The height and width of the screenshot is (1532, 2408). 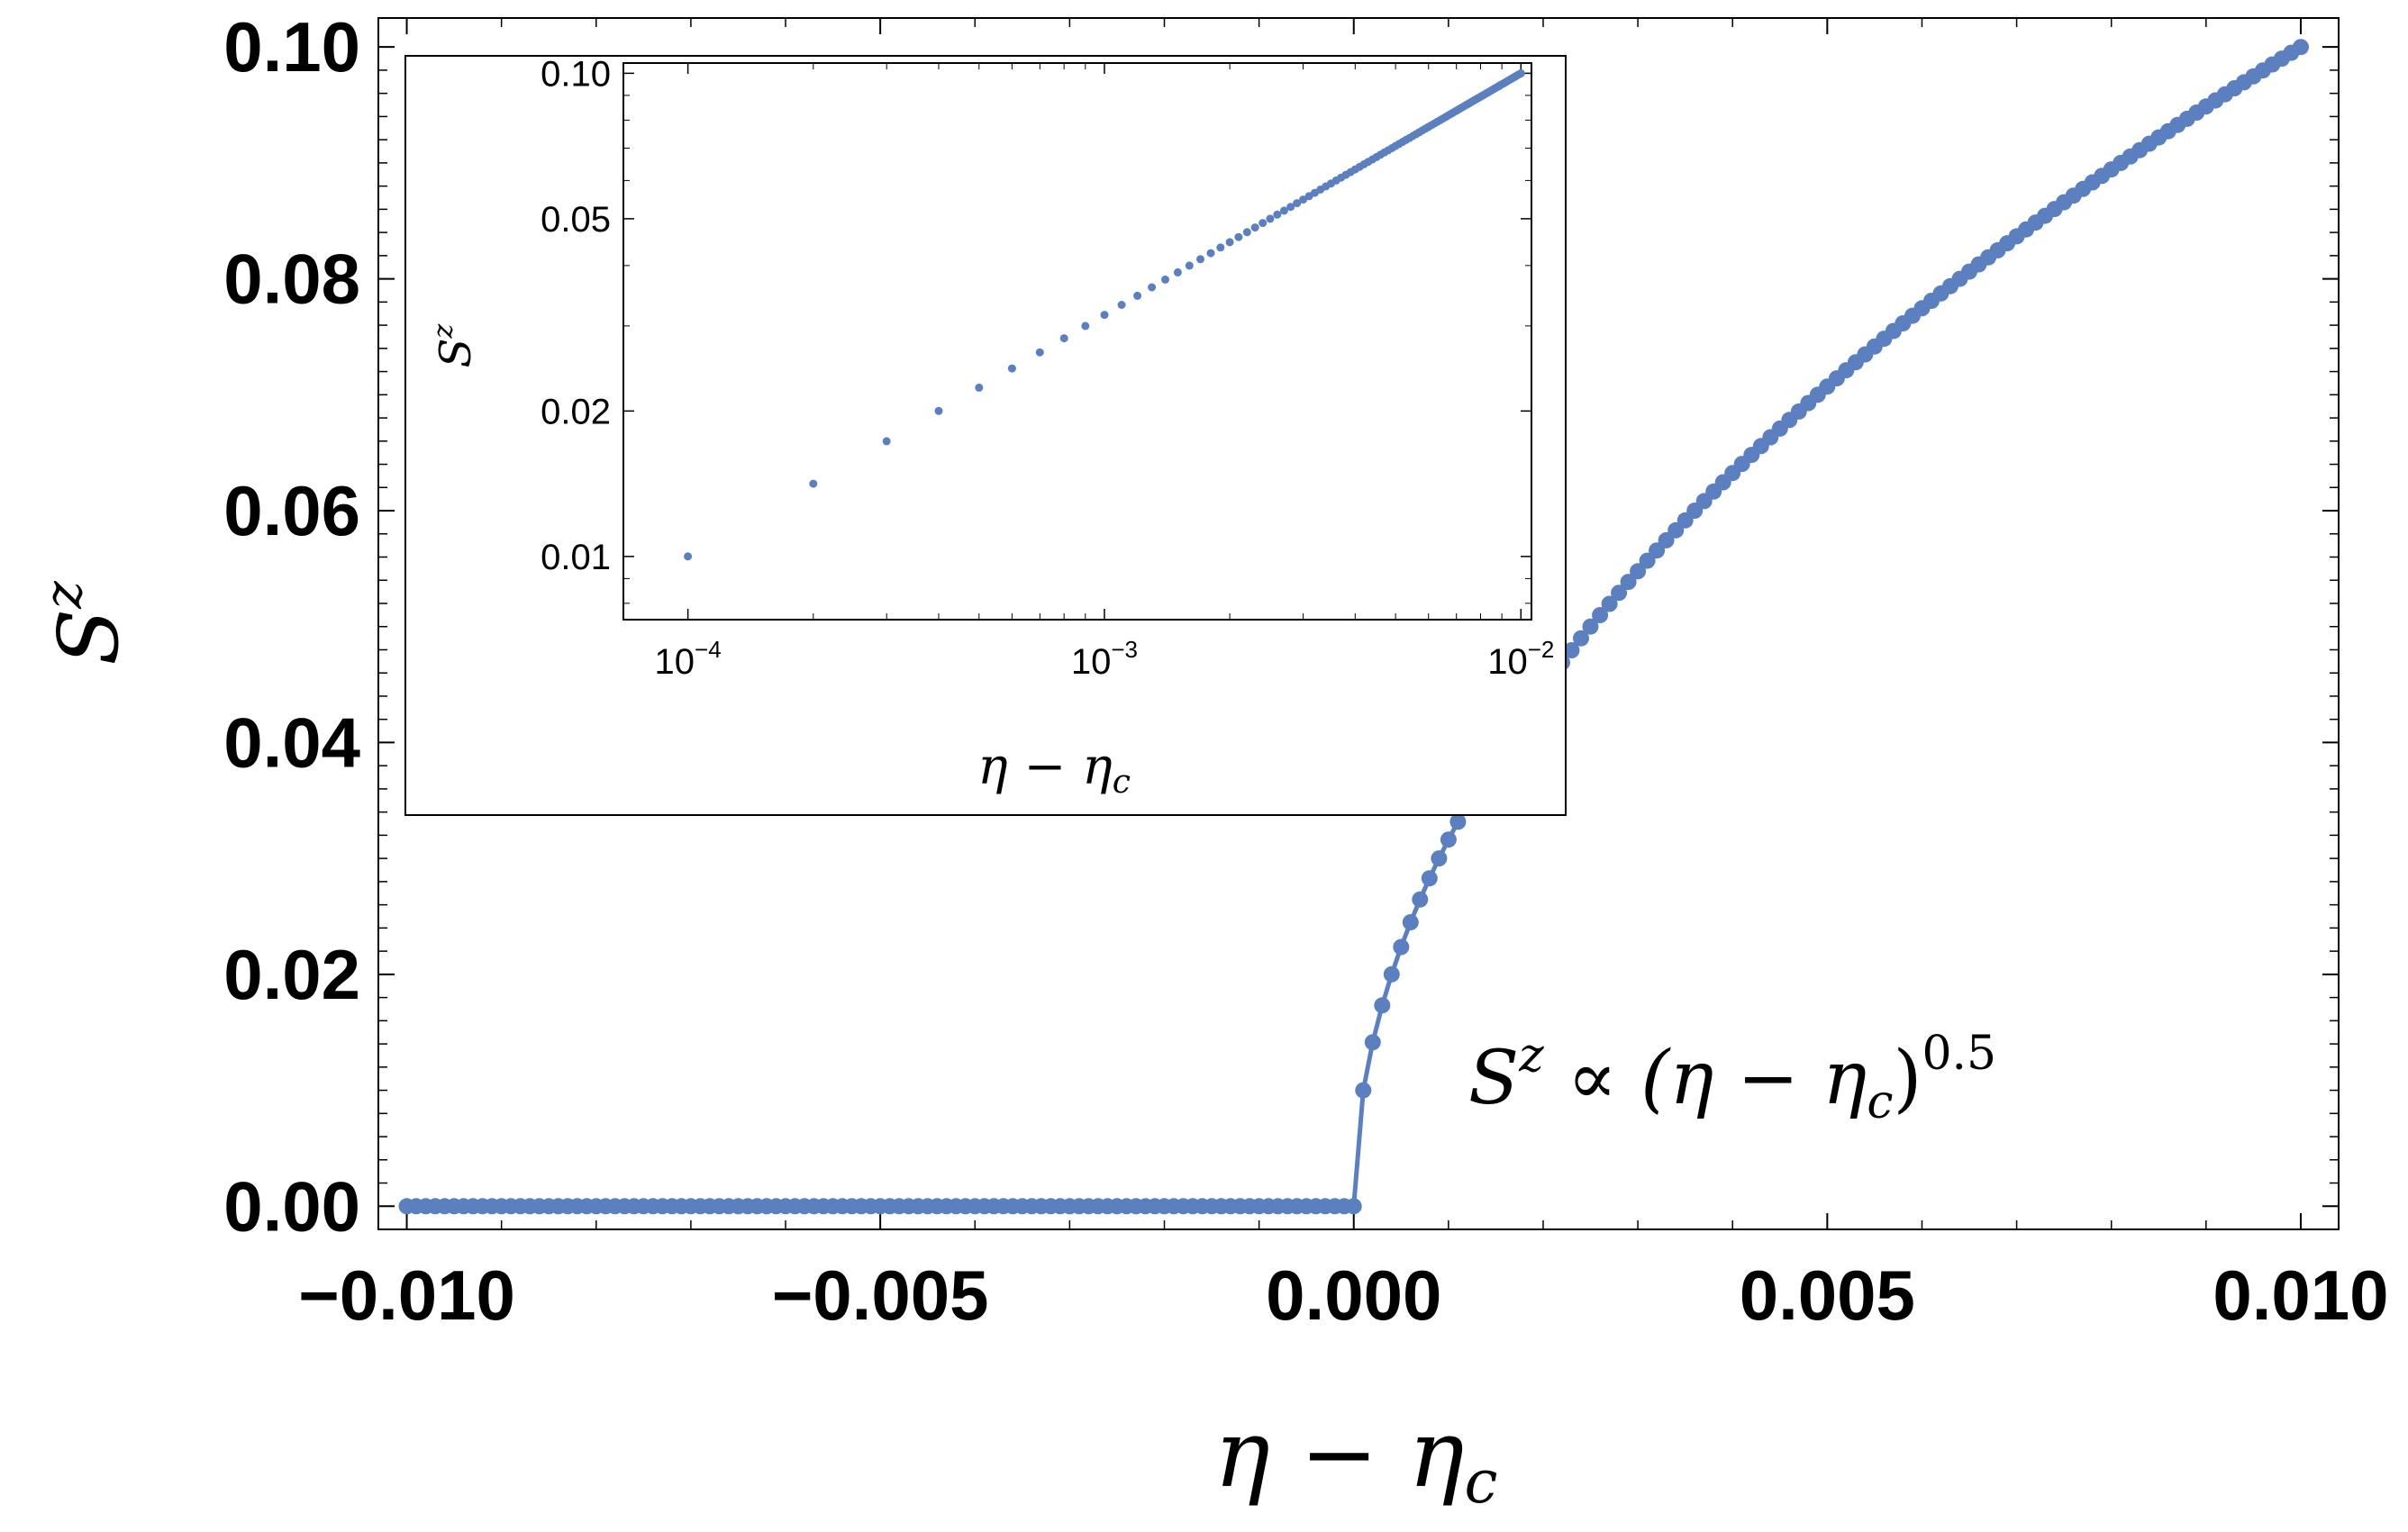 I want to click on inset-y-tick-label: 0.10, so click(x=576, y=74).